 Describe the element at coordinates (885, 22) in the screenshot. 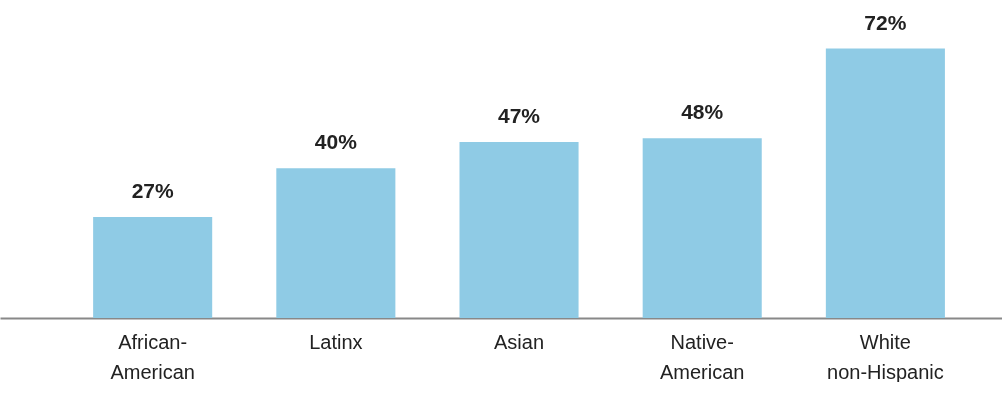

I see `data-label: 72%` at that location.